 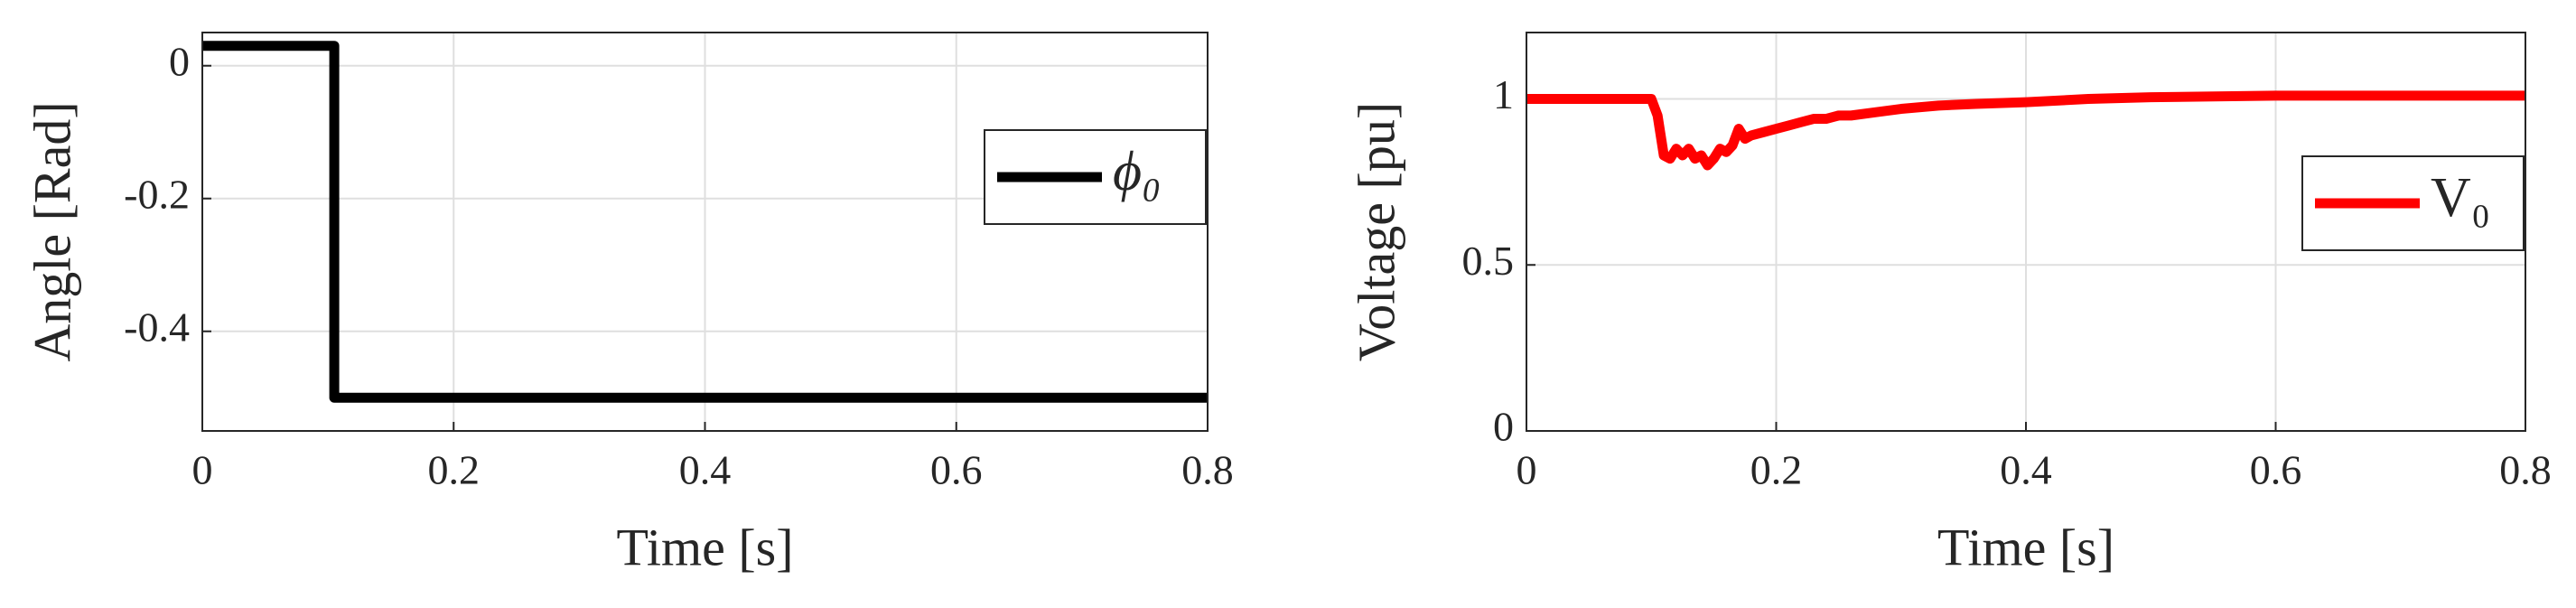 What do you see at coordinates (1376, 231) in the screenshot?
I see `y-axis-label: Voltage [pu]` at bounding box center [1376, 231].